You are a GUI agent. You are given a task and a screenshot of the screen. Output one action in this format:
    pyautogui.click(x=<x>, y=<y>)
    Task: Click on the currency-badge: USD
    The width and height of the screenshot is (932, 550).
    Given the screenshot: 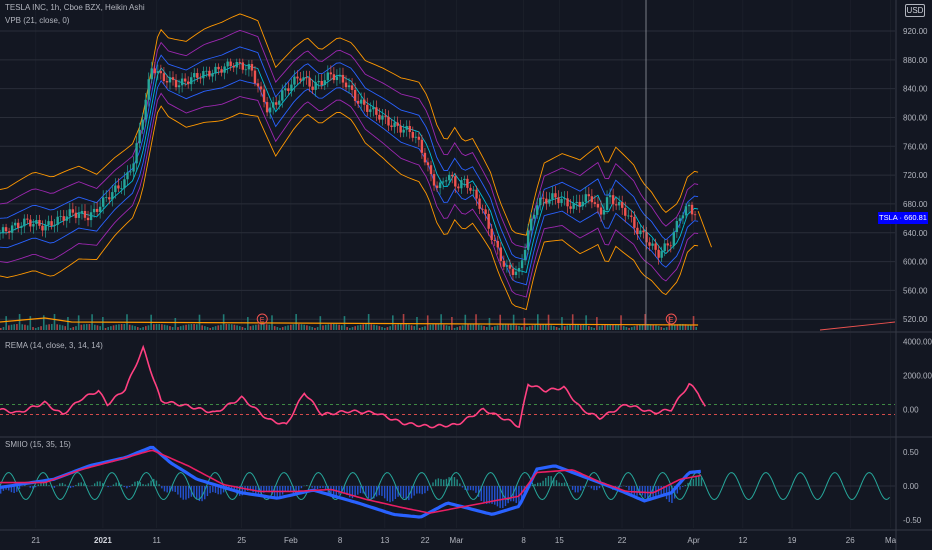 What is the action you would take?
    pyautogui.click(x=915, y=10)
    